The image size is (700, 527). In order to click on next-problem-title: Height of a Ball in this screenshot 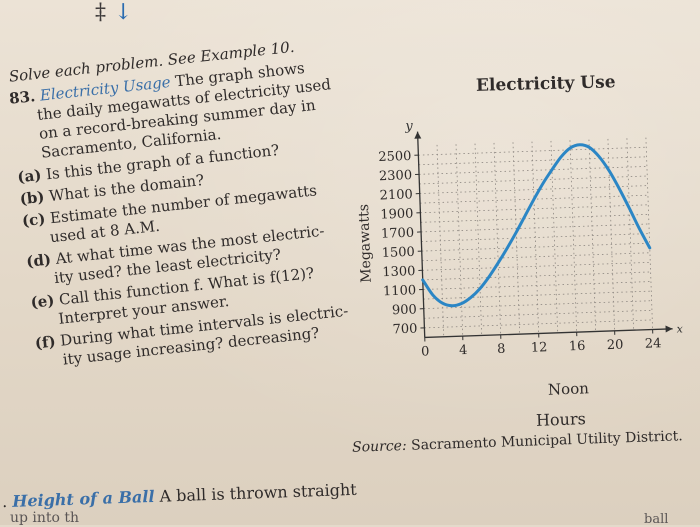, I will do `click(83, 499)`.